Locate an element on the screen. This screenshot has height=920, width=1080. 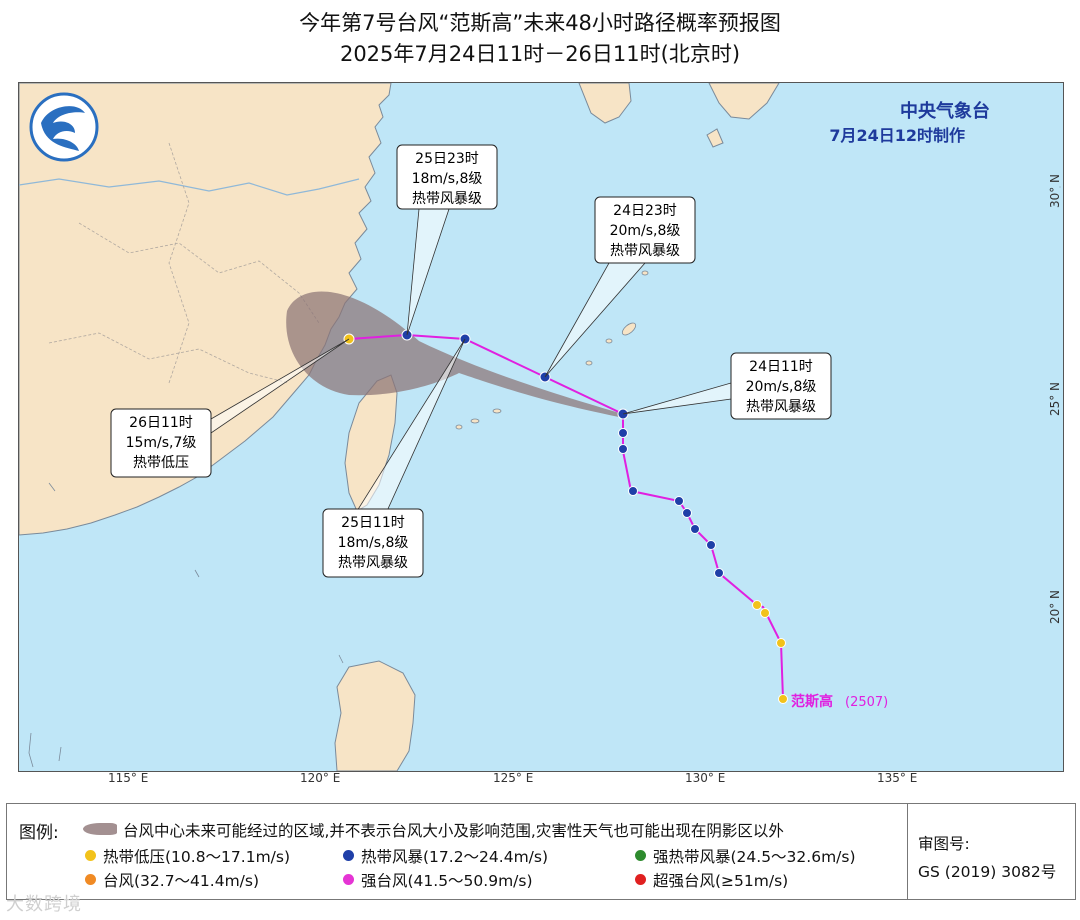
callout-25d23: 25日23时 18m/s,8级 热带风暴级 is located at coordinates (447, 177).